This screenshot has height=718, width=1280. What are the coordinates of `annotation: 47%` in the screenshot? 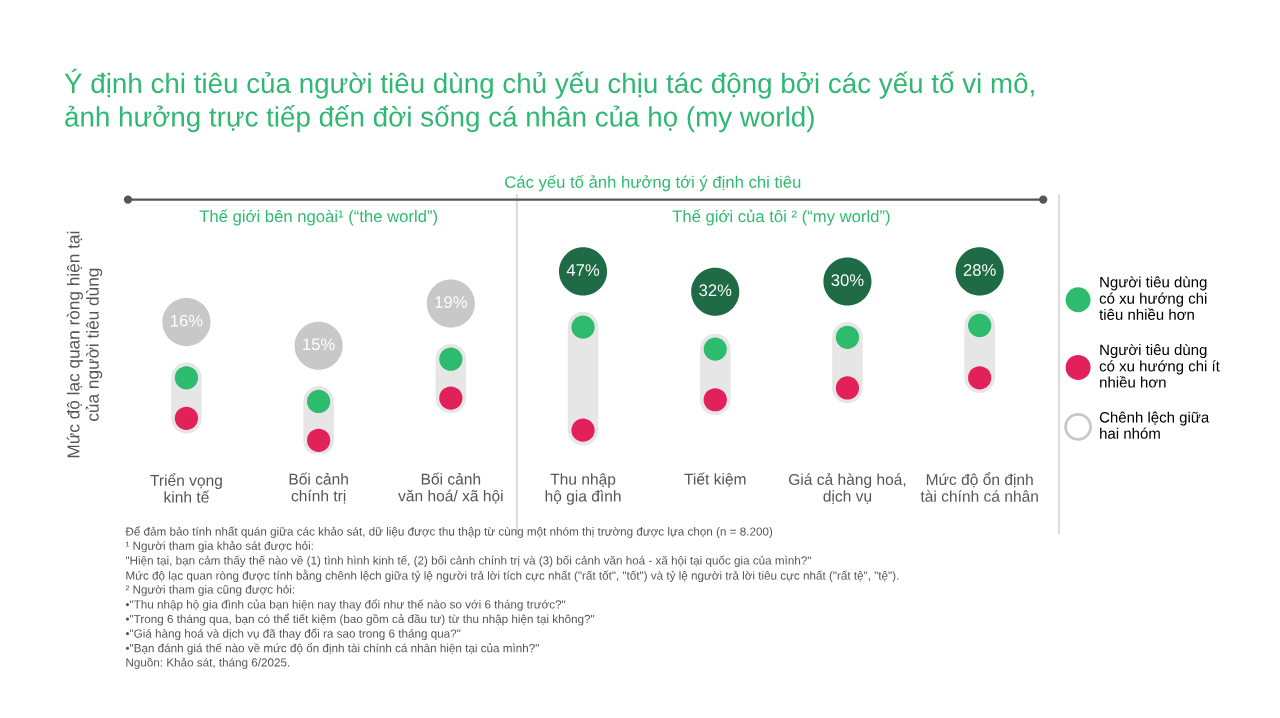 It's located at (583, 270).